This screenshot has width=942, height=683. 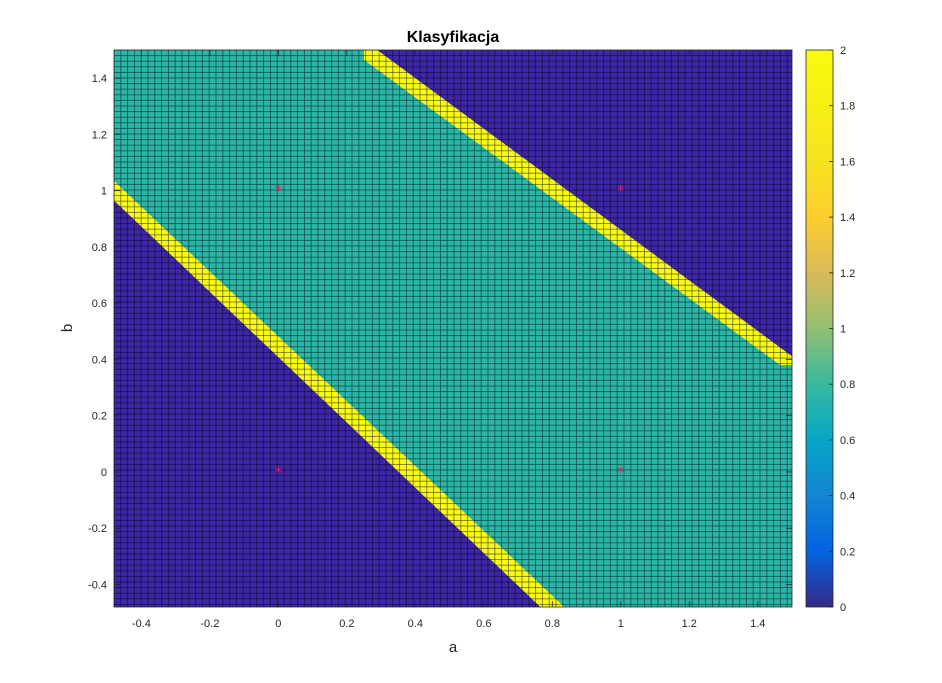 I want to click on marker-3: *, so click(x=620, y=192).